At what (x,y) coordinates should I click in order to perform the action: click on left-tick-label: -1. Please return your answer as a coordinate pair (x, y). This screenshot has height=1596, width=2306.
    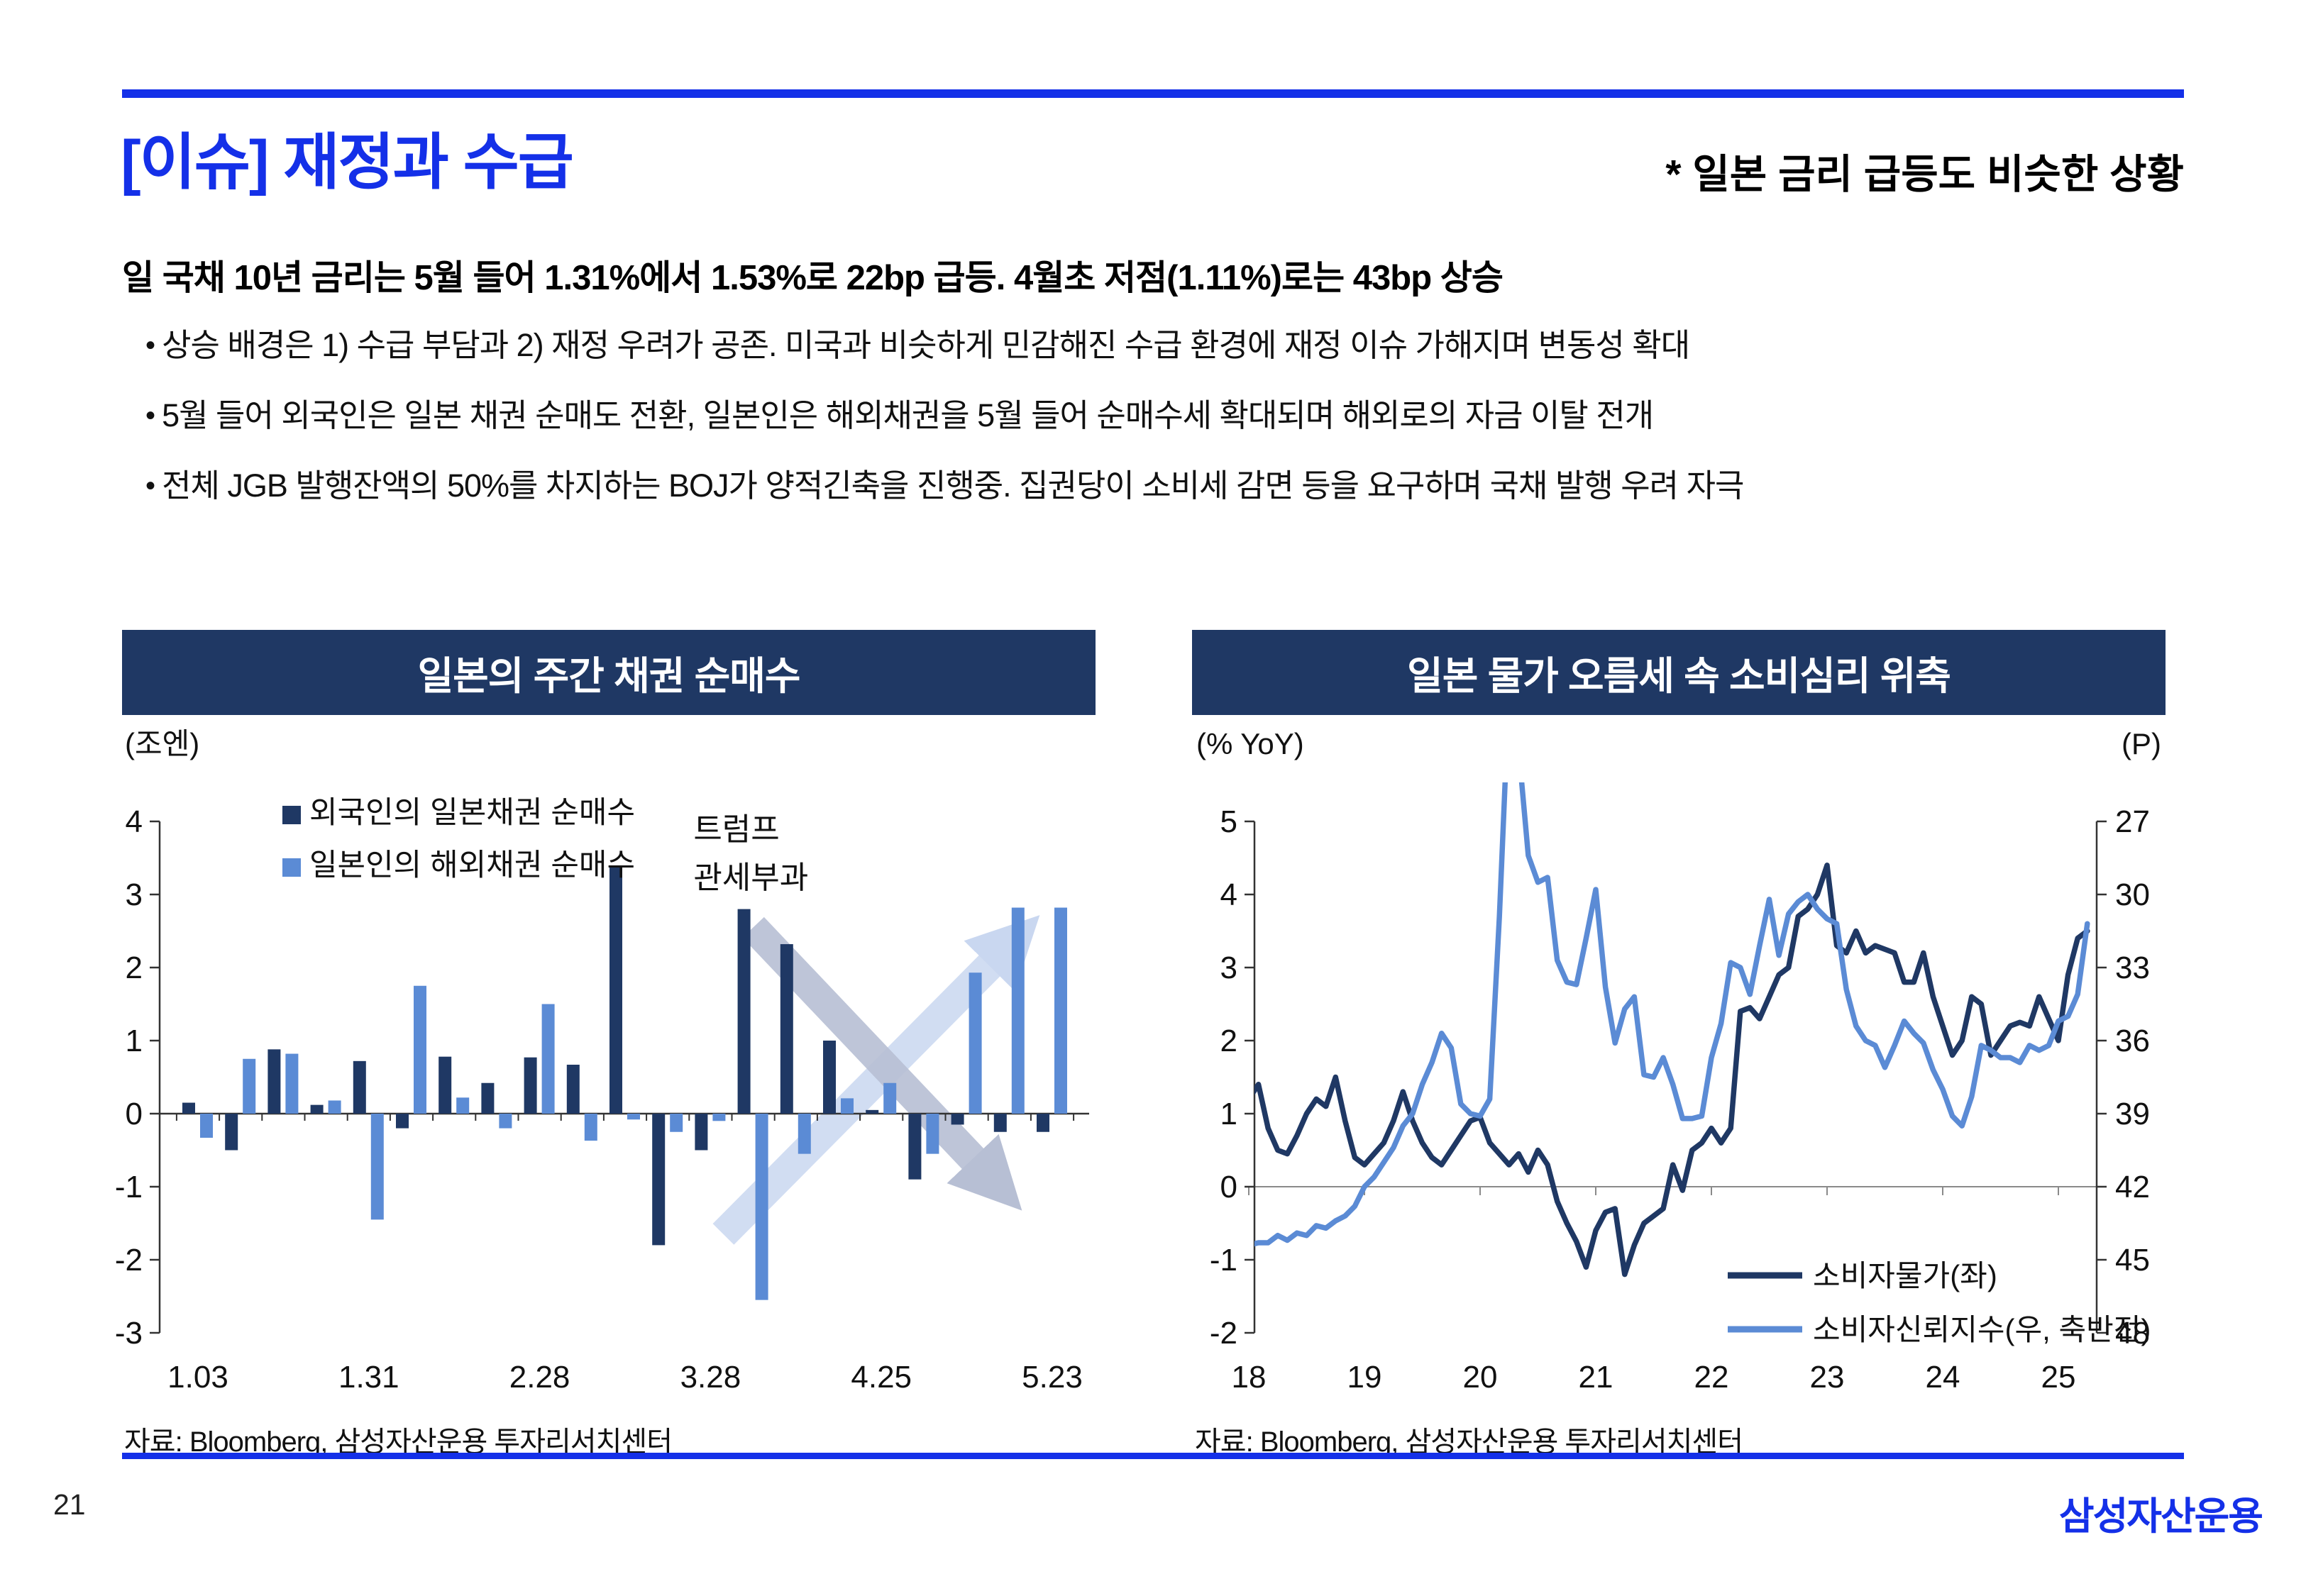
    Looking at the image, I should click on (1223, 1260).